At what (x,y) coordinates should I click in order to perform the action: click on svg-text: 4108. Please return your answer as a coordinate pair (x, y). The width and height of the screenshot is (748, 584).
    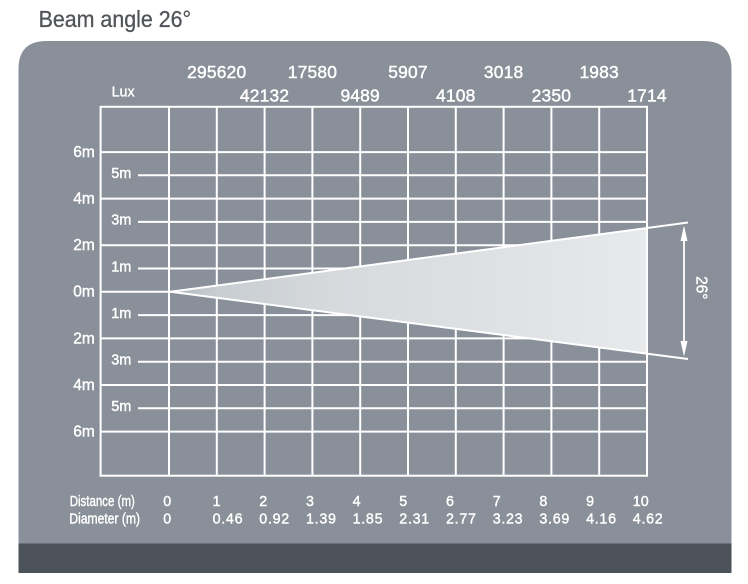
    Looking at the image, I should click on (456, 96).